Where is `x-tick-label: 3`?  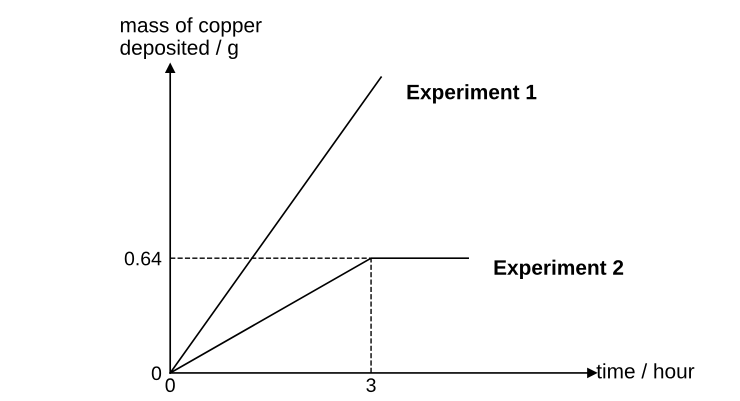
x-tick-label: 3 is located at coordinates (371, 385).